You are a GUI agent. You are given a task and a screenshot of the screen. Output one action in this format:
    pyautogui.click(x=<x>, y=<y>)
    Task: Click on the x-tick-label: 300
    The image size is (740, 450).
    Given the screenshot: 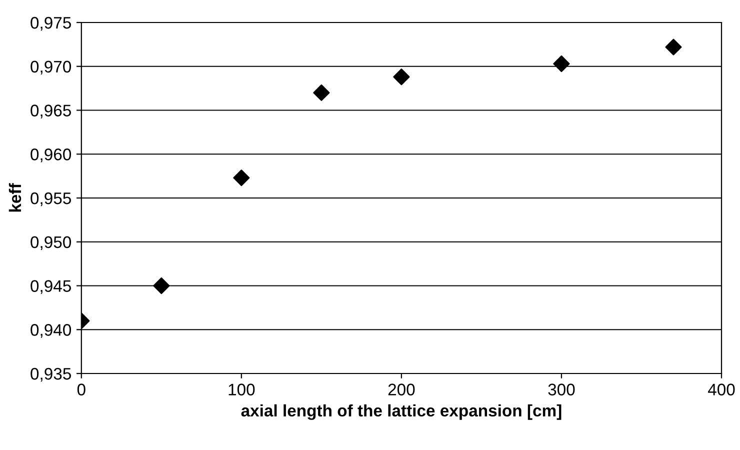 What is the action you would take?
    pyautogui.click(x=561, y=390)
    